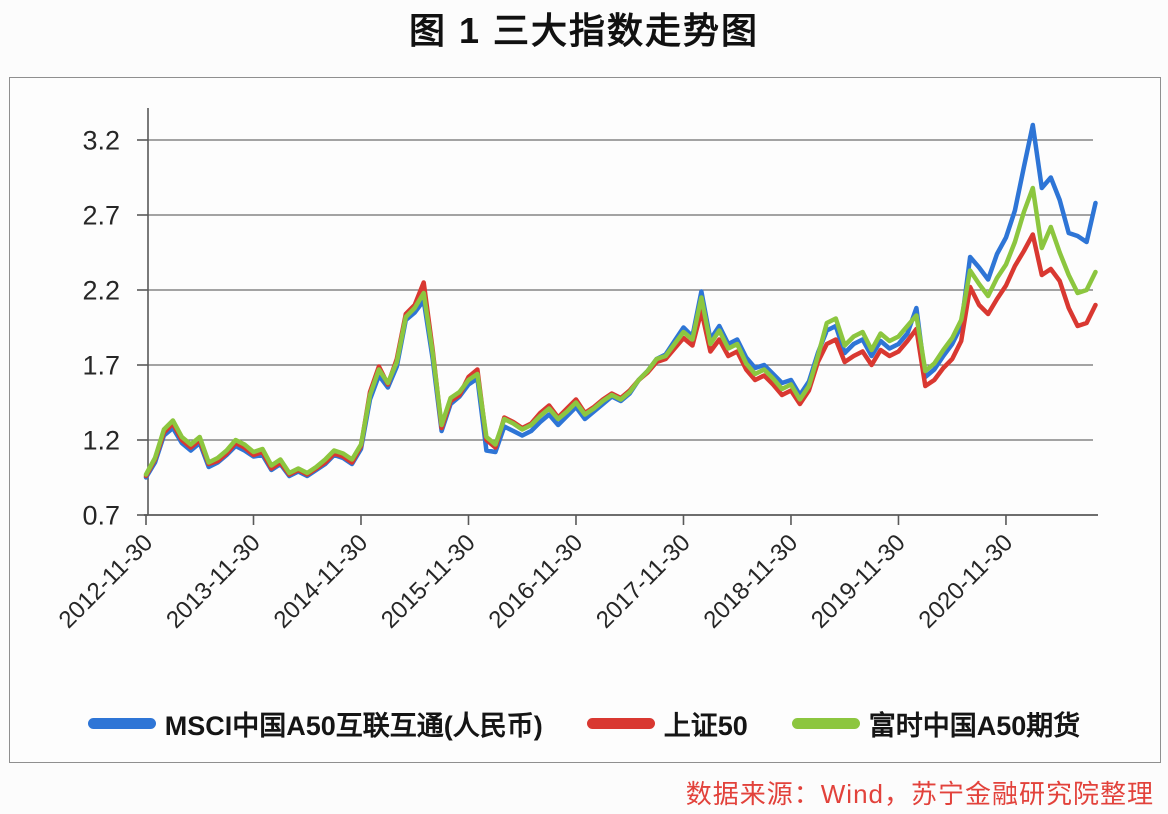  What do you see at coordinates (705, 725) in the screenshot?
I see `legend-label-sse50: 上证50` at bounding box center [705, 725].